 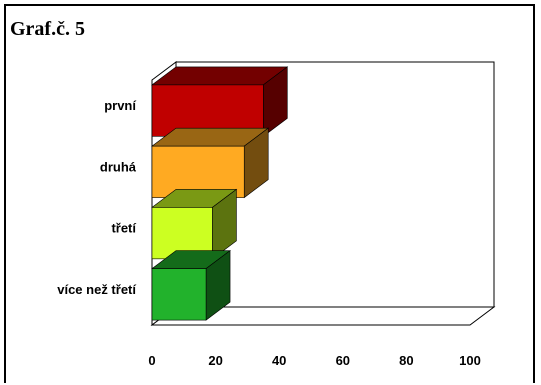 I want to click on x-tick-label: 60, so click(x=343, y=360).